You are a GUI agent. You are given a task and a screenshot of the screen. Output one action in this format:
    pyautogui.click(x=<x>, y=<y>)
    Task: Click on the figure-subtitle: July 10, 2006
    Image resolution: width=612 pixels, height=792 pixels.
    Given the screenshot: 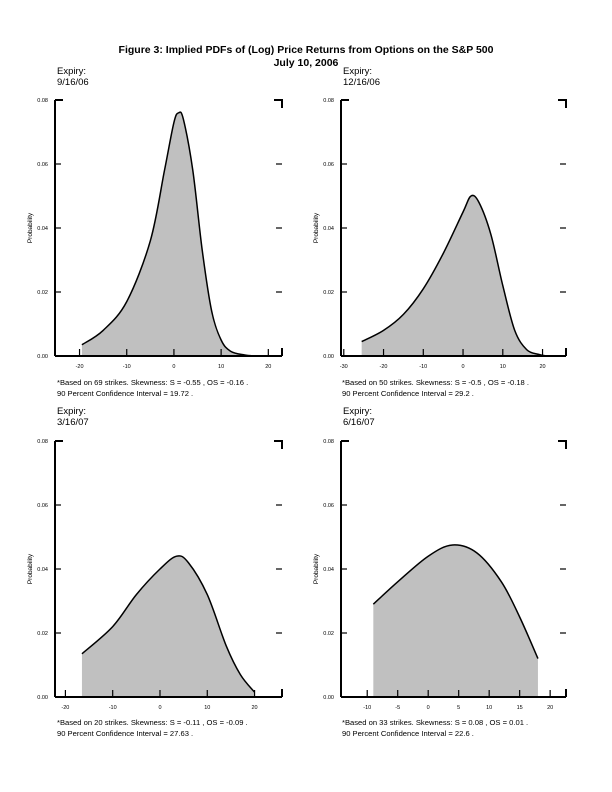 What is the action you would take?
    pyautogui.click(x=306, y=63)
    